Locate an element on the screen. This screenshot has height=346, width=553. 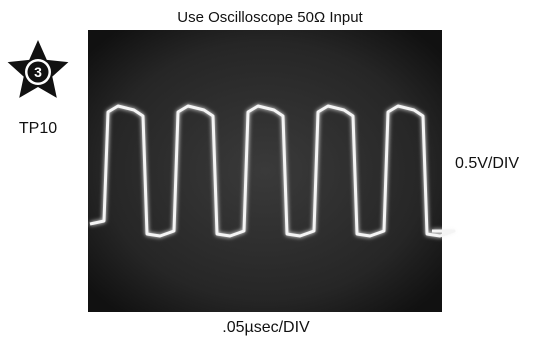
badge-number: 3 is located at coordinates (38, 72).